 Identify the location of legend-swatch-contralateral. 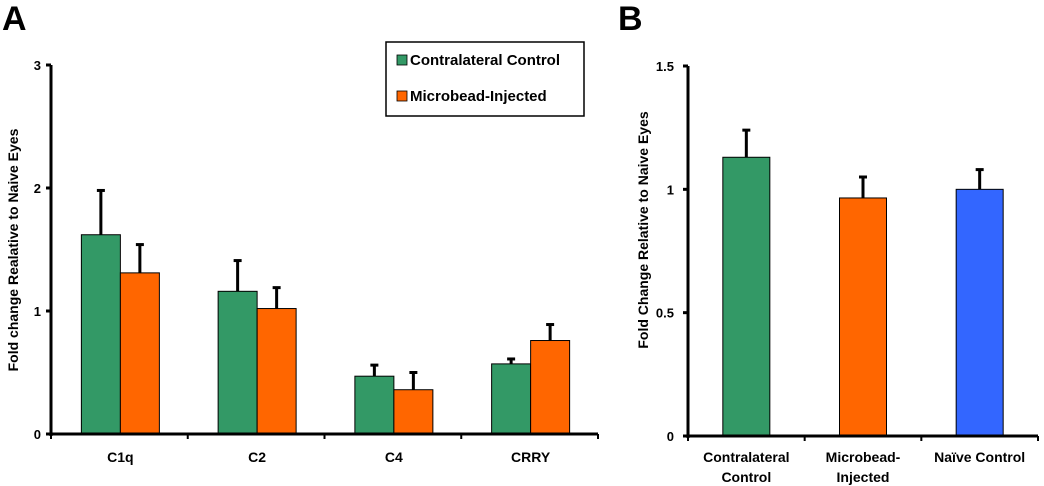
(402, 60).